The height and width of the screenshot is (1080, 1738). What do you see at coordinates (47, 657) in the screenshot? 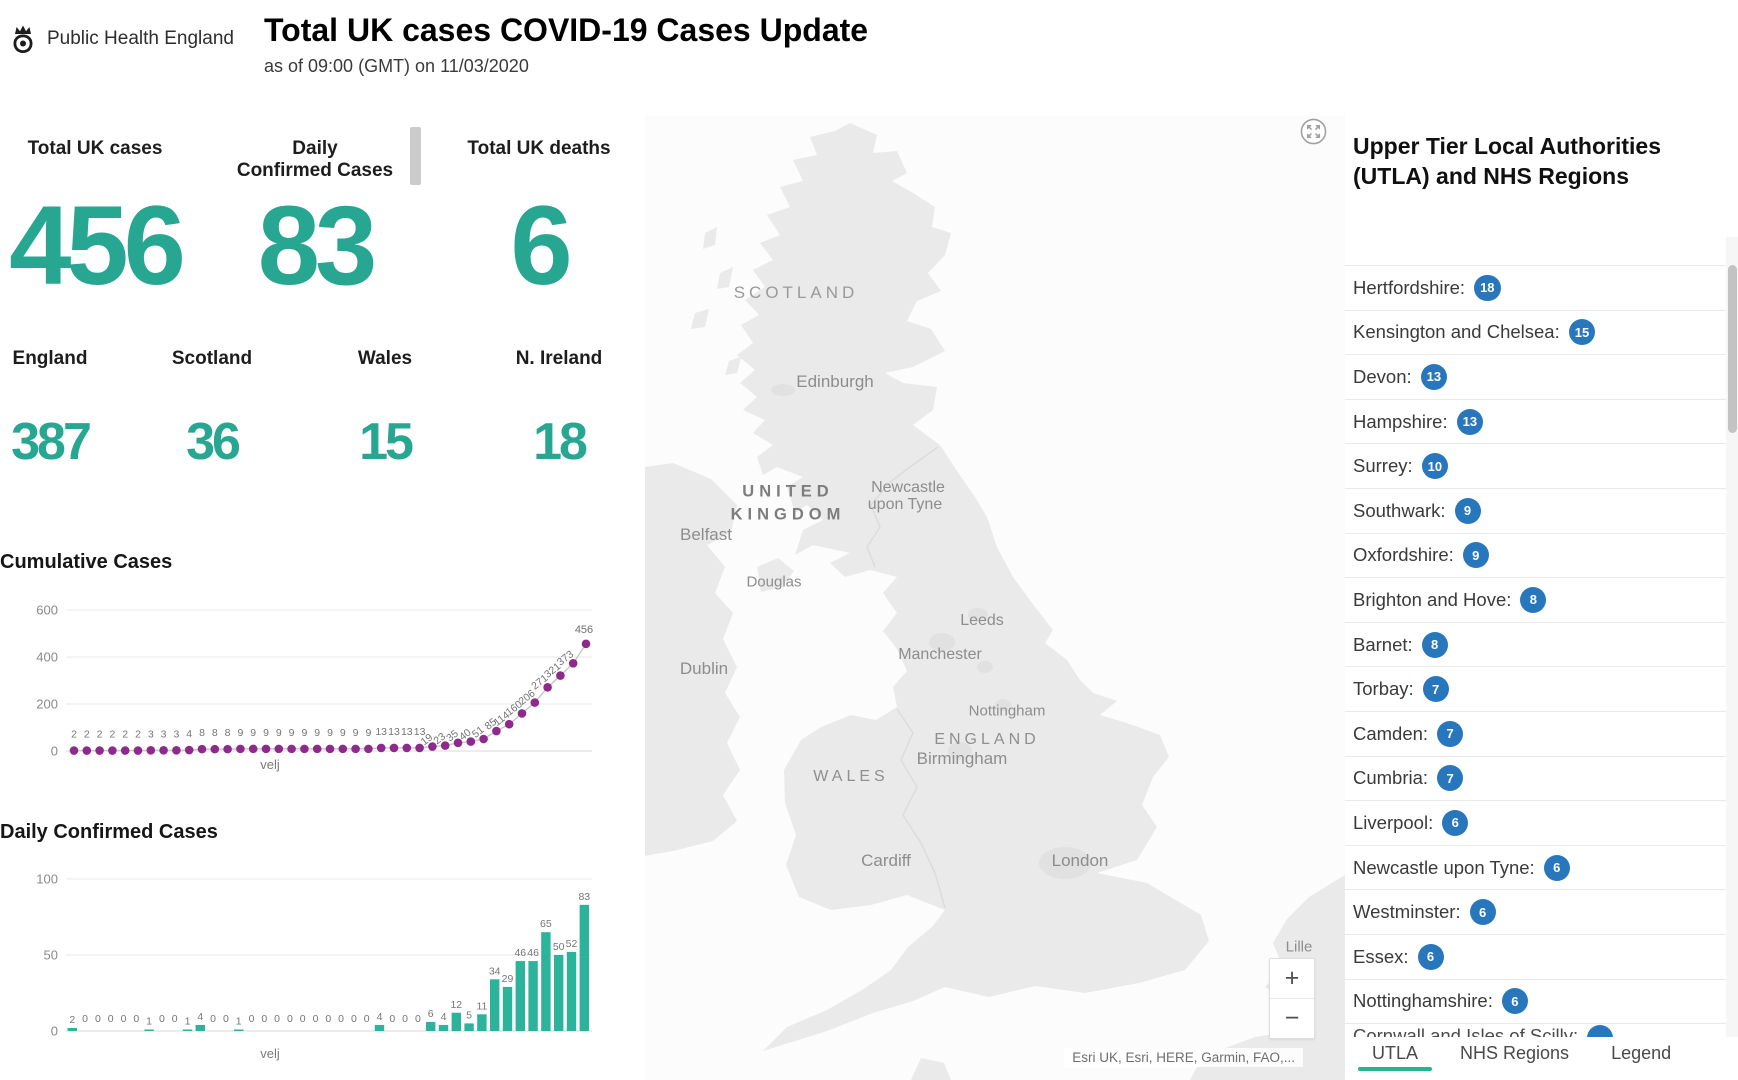
I see `svg-text: 400` at bounding box center [47, 657].